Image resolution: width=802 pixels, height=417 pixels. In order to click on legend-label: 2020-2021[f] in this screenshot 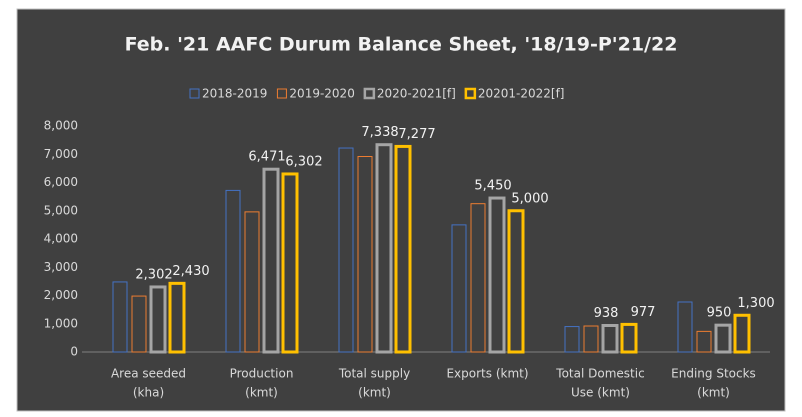, I will do `click(416, 94)`.